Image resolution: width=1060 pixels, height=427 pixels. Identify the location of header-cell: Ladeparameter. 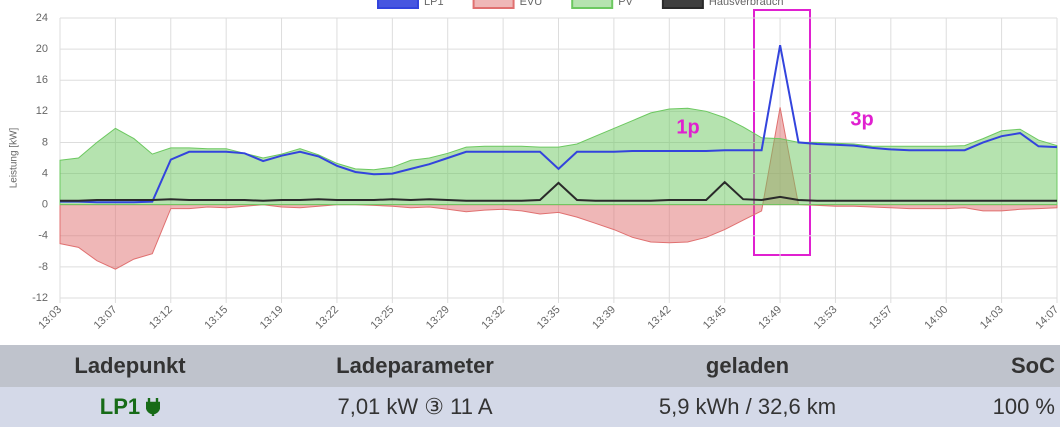
(415, 365).